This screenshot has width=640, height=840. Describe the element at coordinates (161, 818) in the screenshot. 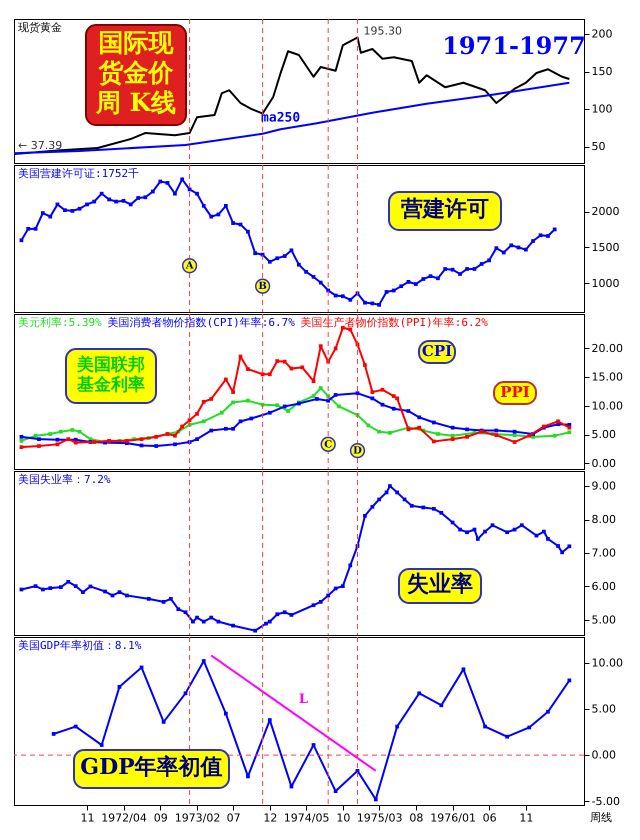

I see `x-tick-label: 09` at that location.